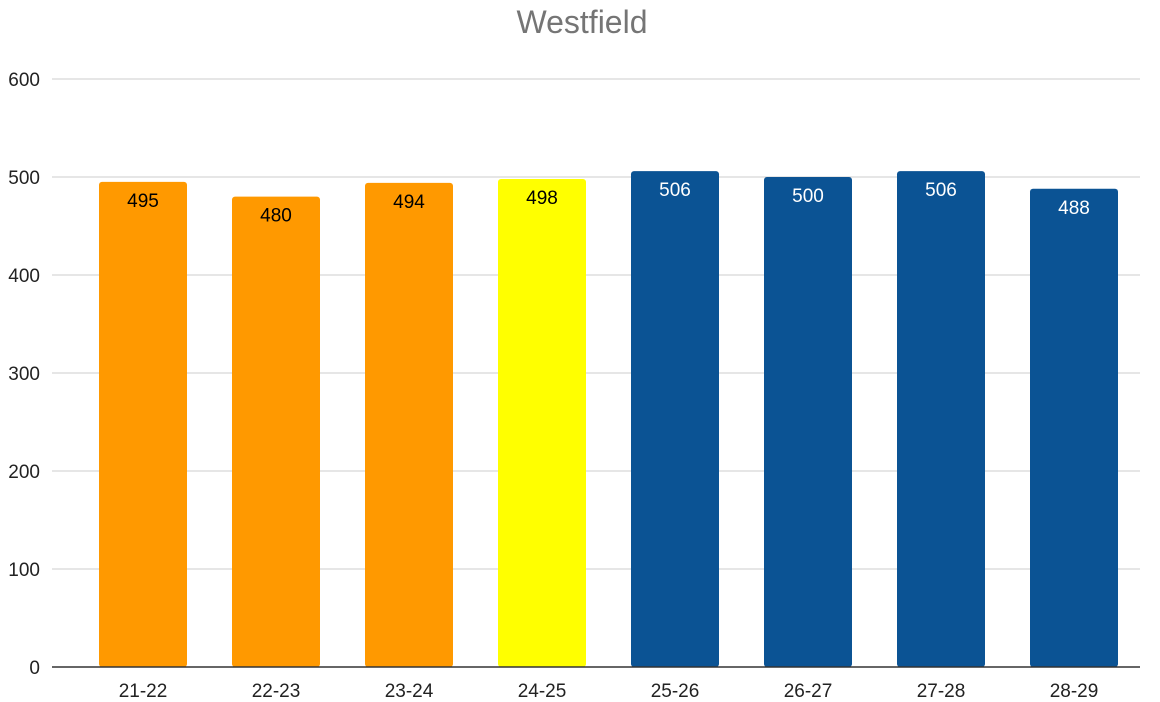 This screenshot has height=702, width=1160. Describe the element at coordinates (276, 691) in the screenshot. I see `x-tick-label: 22-23` at that location.